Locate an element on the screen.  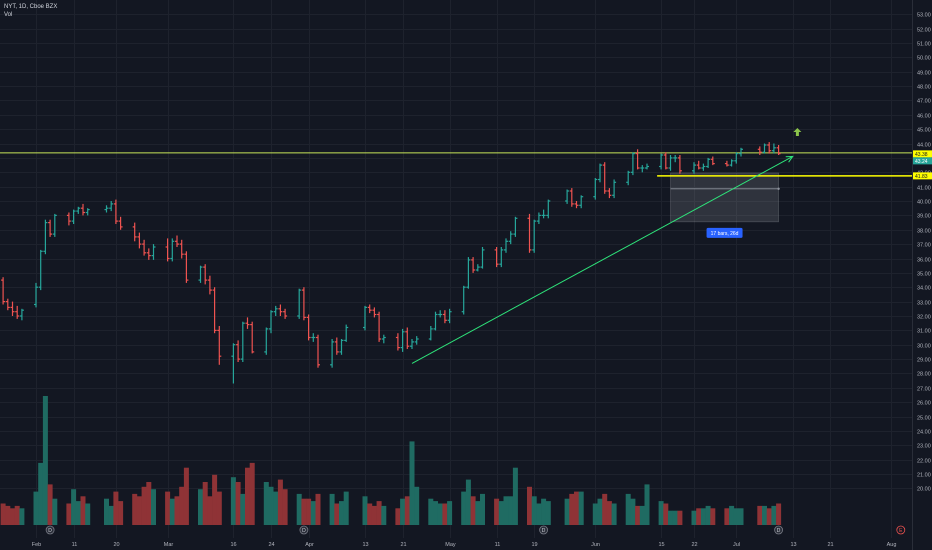
y-tick-label: 49.00 is located at coordinates (924, 74).